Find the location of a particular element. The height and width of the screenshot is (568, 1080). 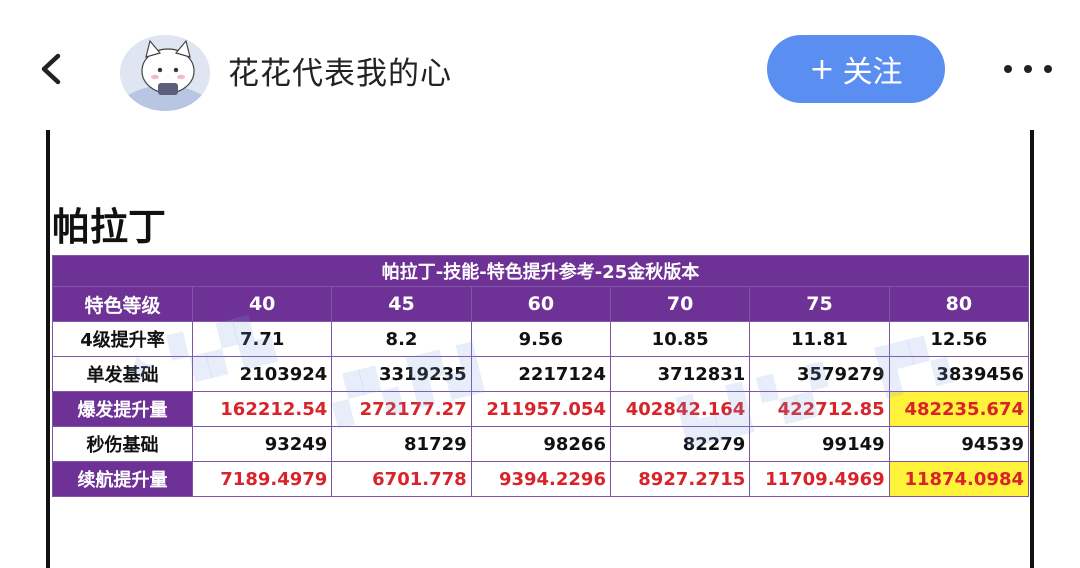

table-cell: 10.85 is located at coordinates (680, 339).